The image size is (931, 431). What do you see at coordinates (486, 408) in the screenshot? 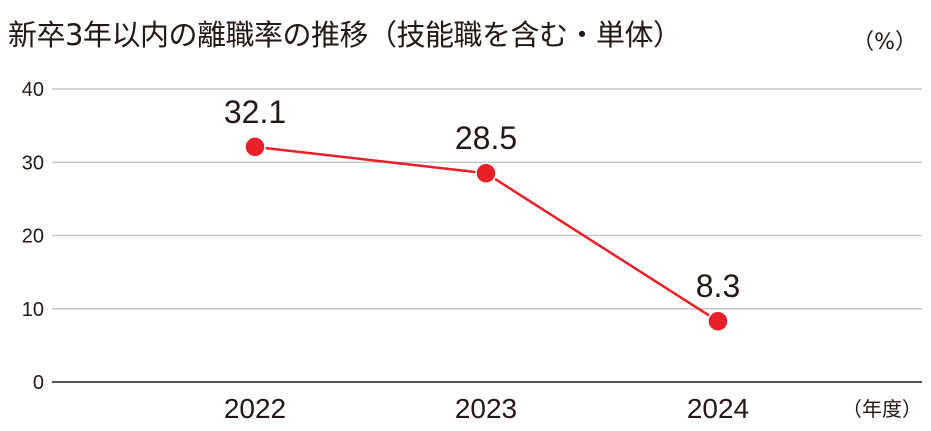
I see `x-tick-label: 2023` at bounding box center [486, 408].